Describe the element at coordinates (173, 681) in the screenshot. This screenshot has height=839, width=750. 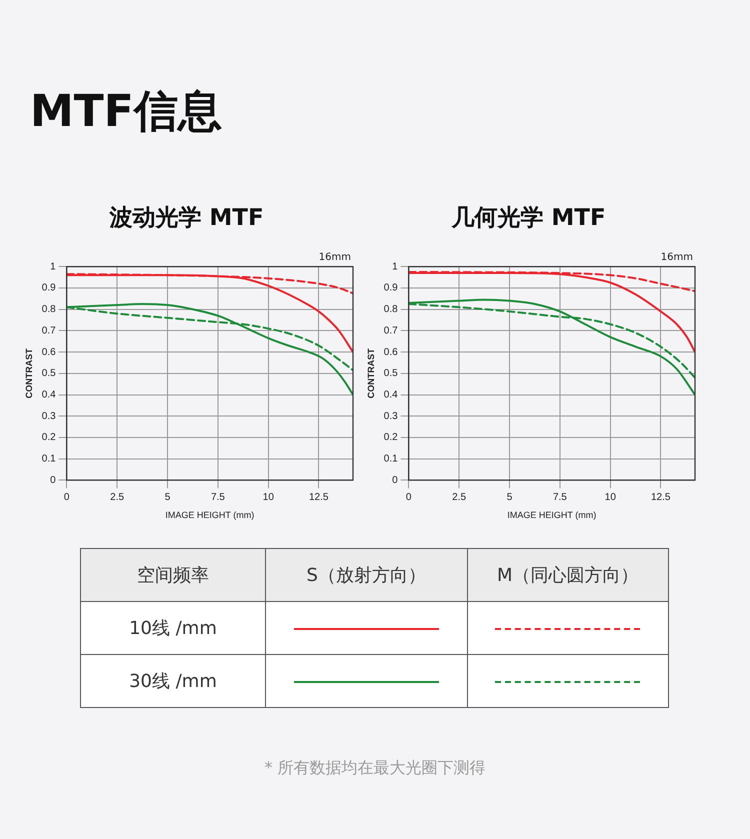
I see `category-label: 30线 /mm` at that location.